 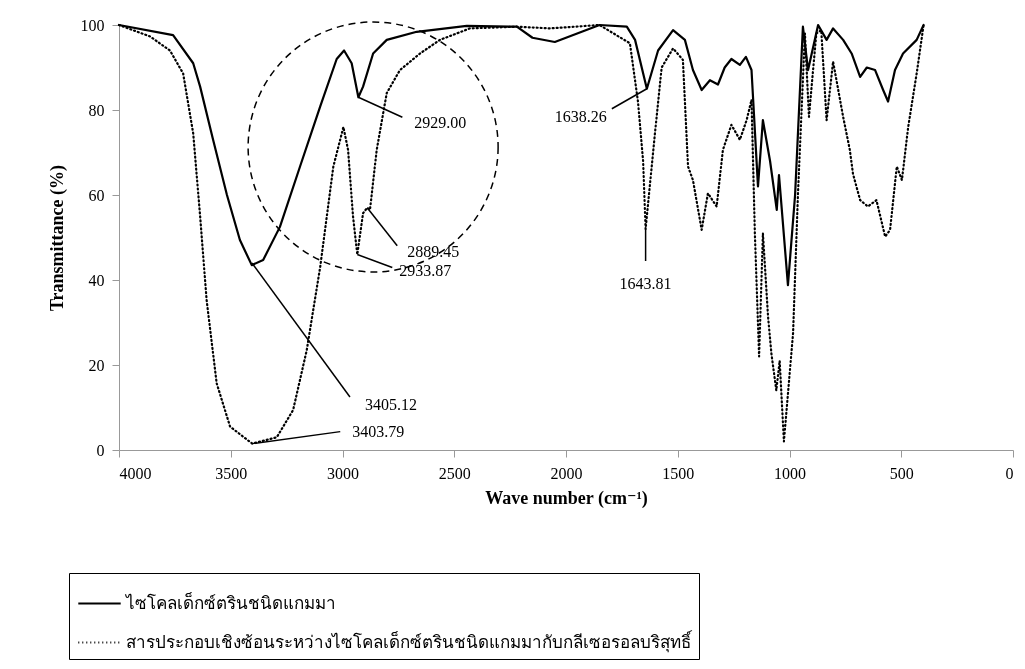 What do you see at coordinates (790, 473) in the screenshot?
I see `x-tick-label: 1000` at bounding box center [790, 473].